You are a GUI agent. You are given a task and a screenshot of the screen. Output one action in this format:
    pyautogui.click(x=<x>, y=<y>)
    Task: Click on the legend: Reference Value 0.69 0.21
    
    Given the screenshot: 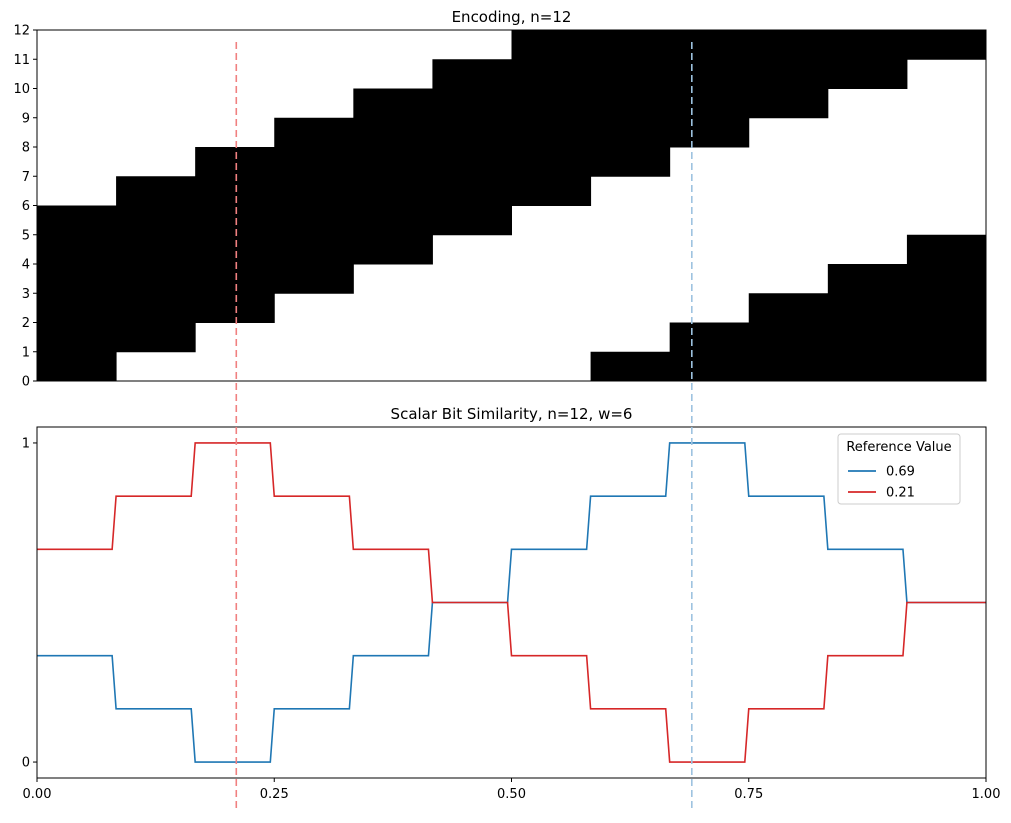 What is the action you would take?
    pyautogui.click(x=899, y=469)
    